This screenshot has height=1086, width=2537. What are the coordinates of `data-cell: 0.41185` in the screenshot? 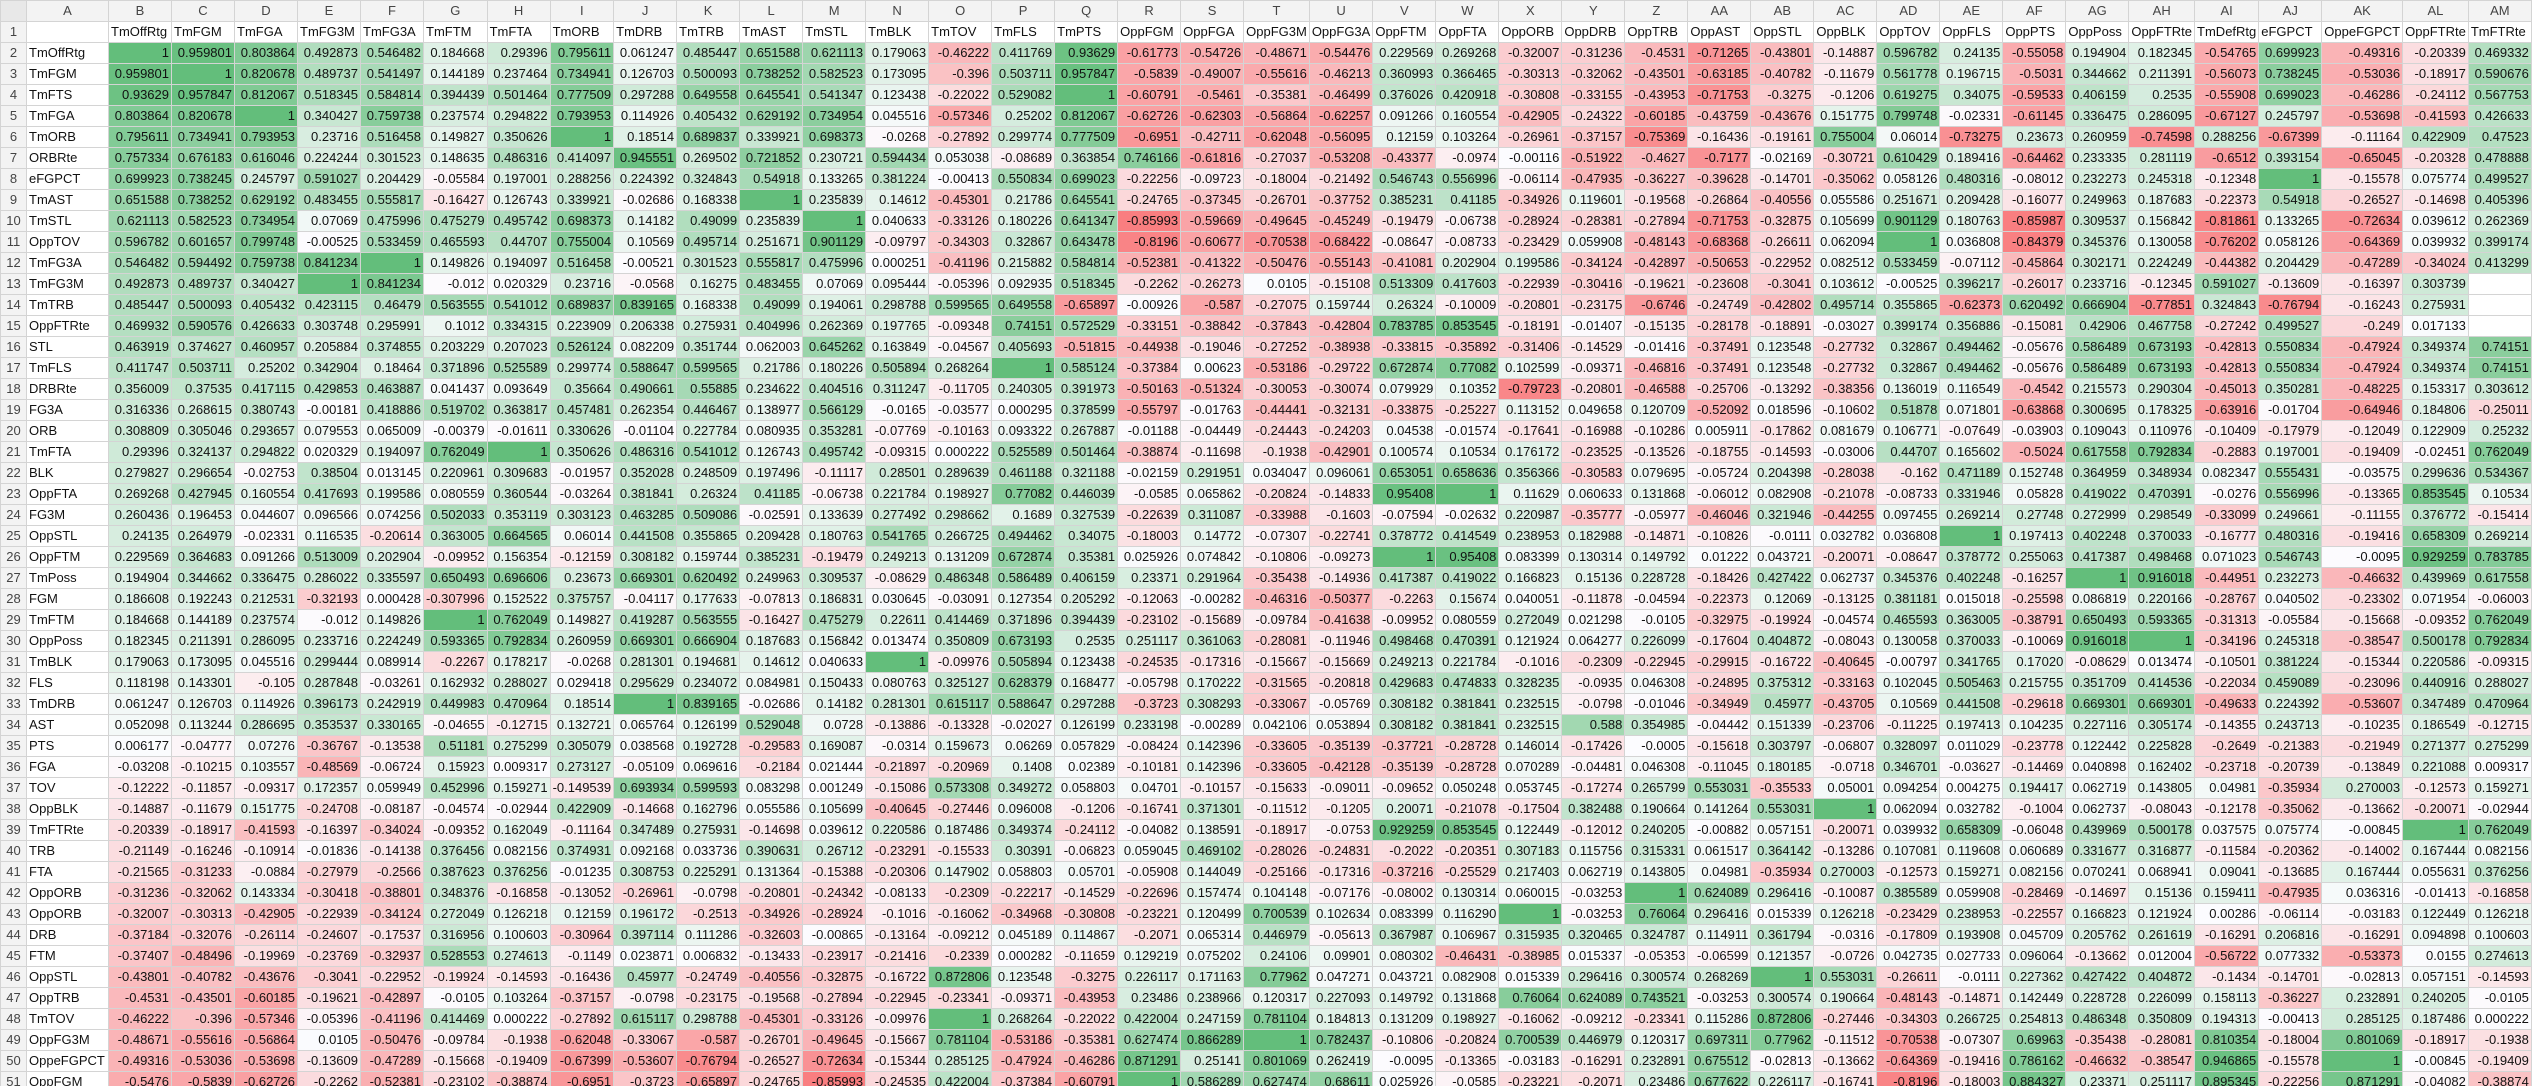 It's located at (771, 494).